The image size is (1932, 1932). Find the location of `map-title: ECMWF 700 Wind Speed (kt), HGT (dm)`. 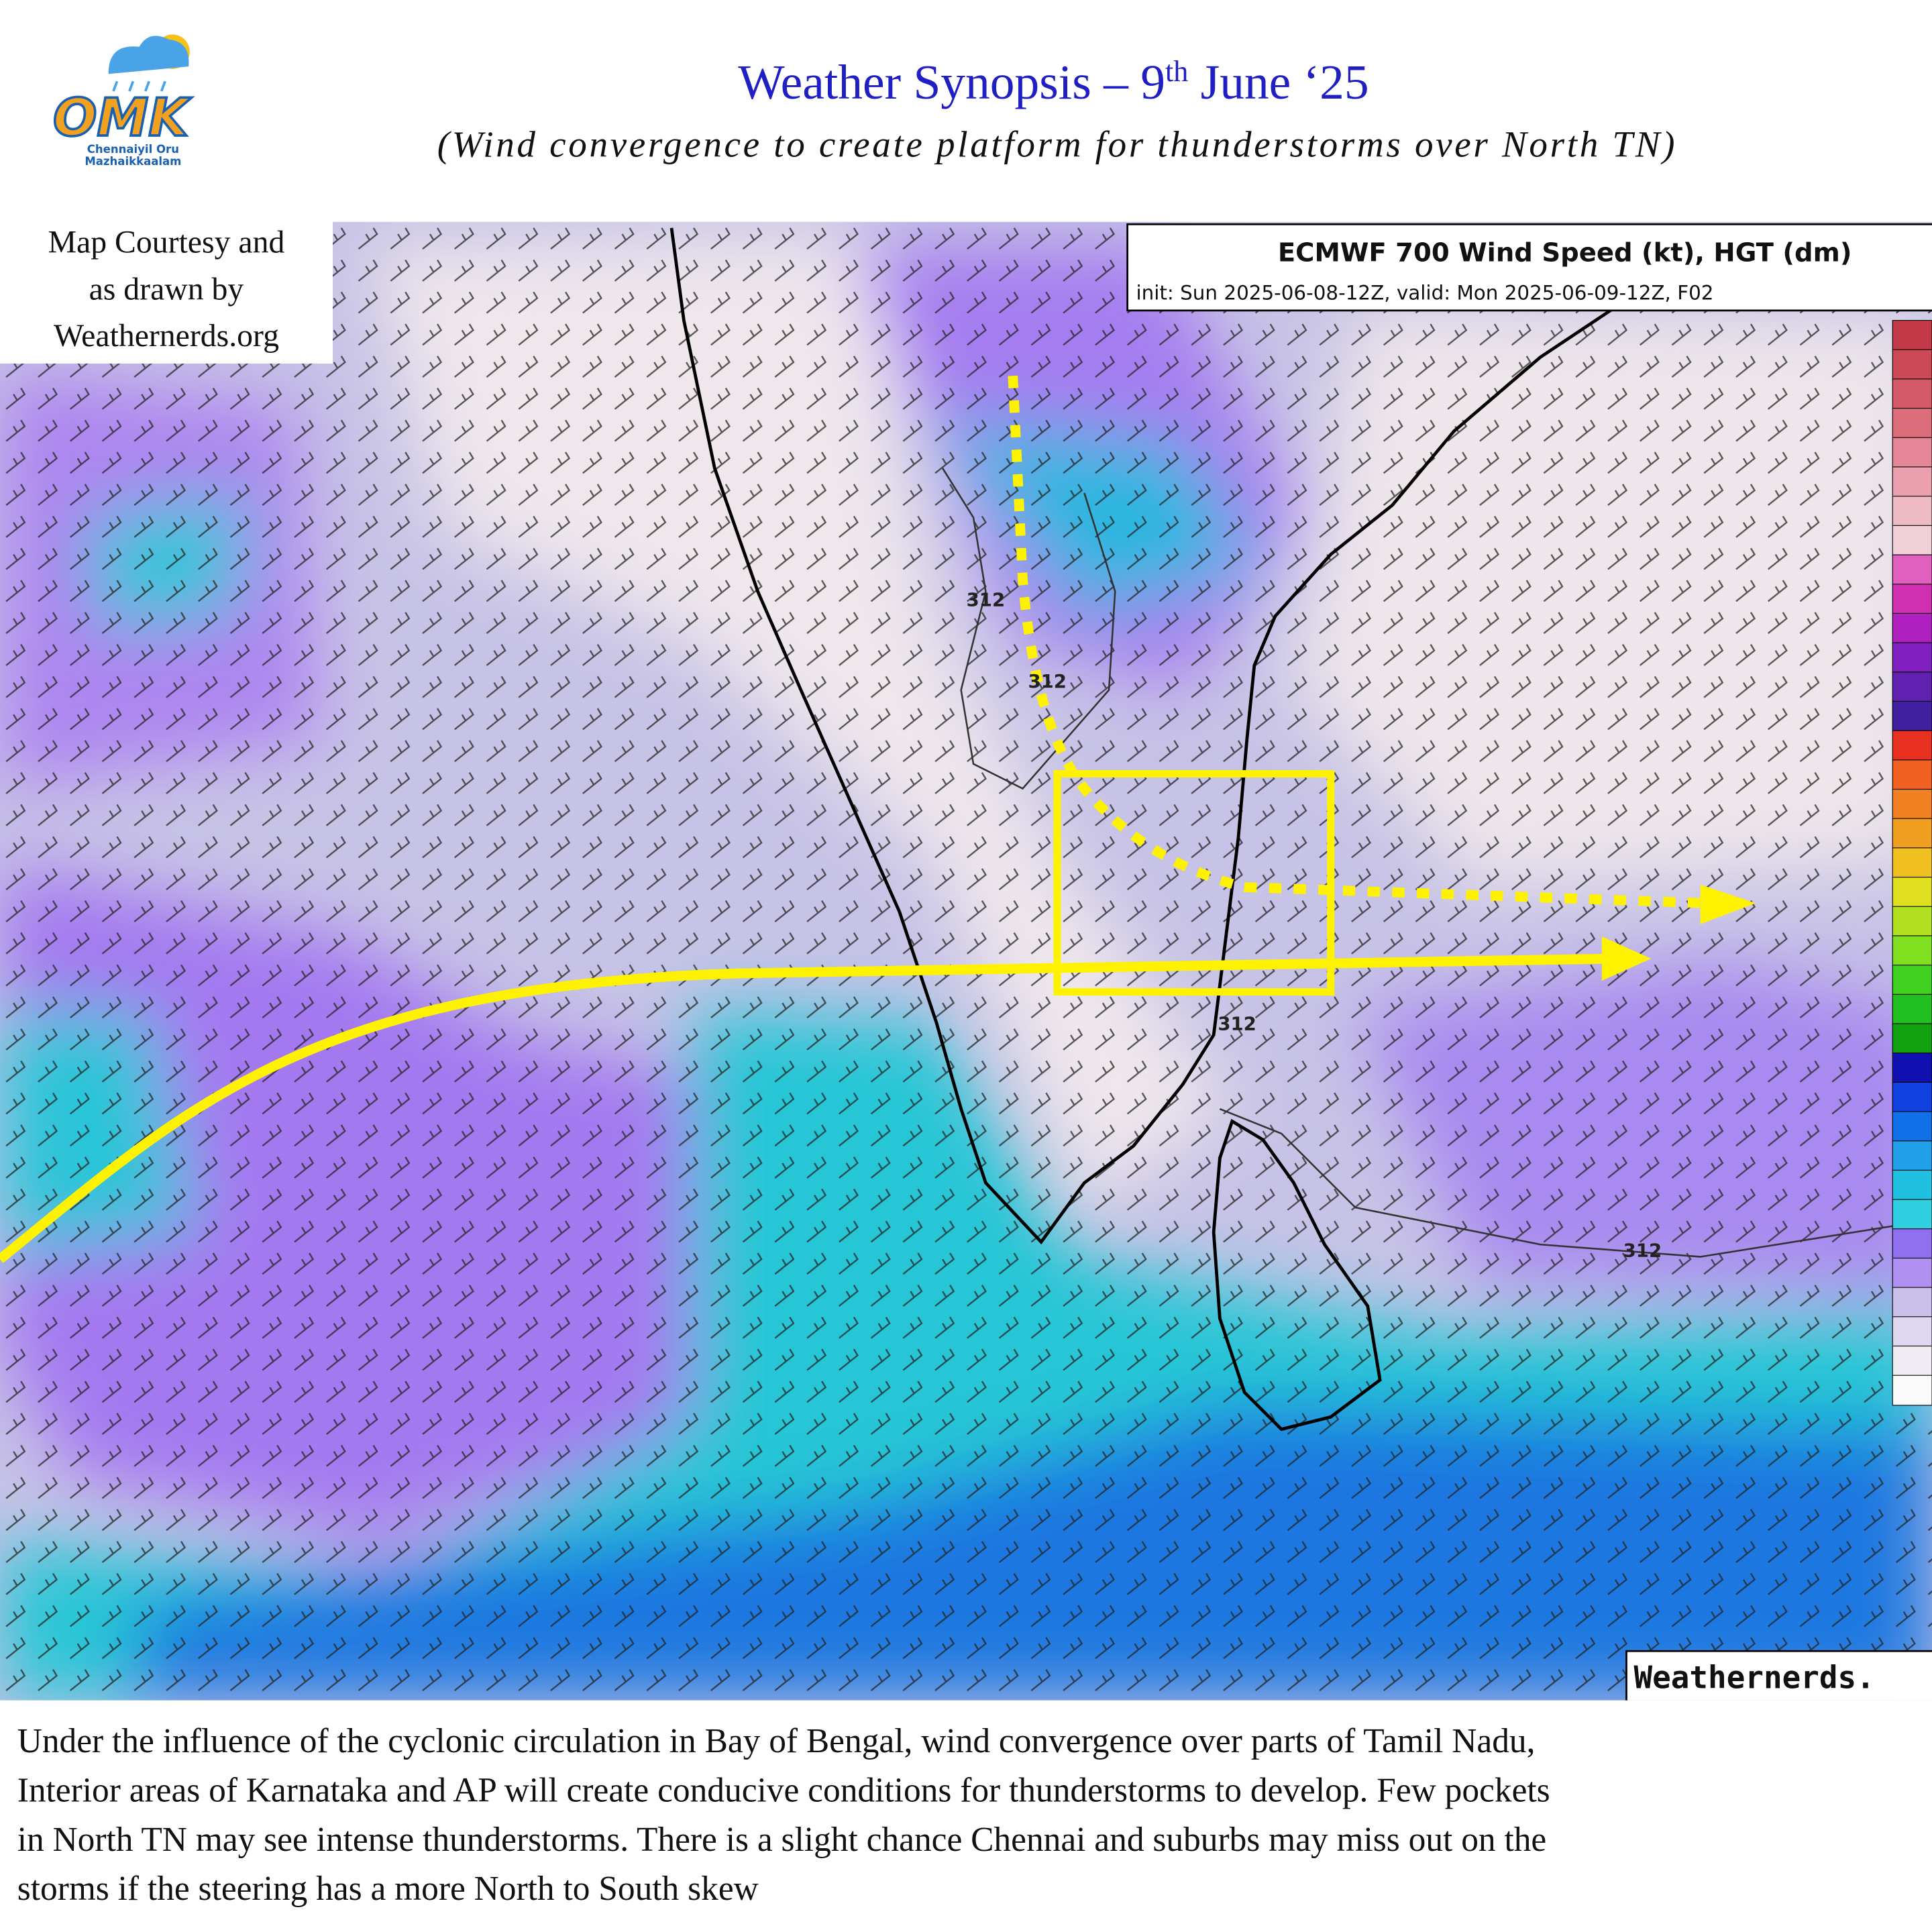

map-title: ECMWF 700 Wind Speed (kt), HGT (dm) is located at coordinates (1565, 252).